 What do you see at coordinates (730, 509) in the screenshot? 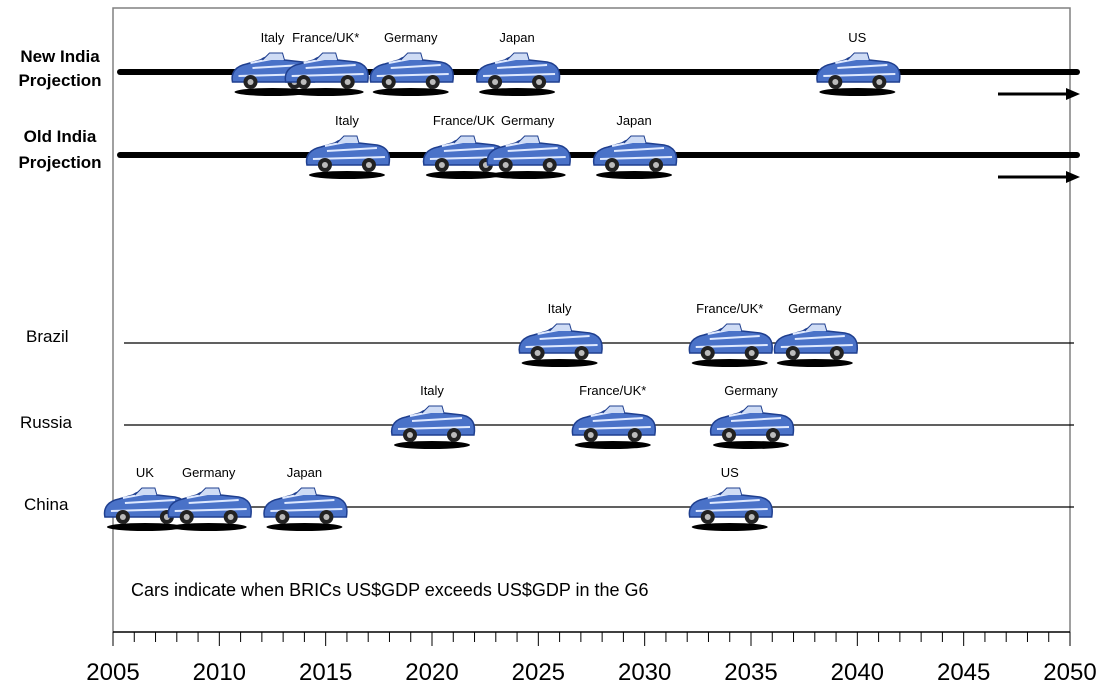
I see `car-china-us` at bounding box center [730, 509].